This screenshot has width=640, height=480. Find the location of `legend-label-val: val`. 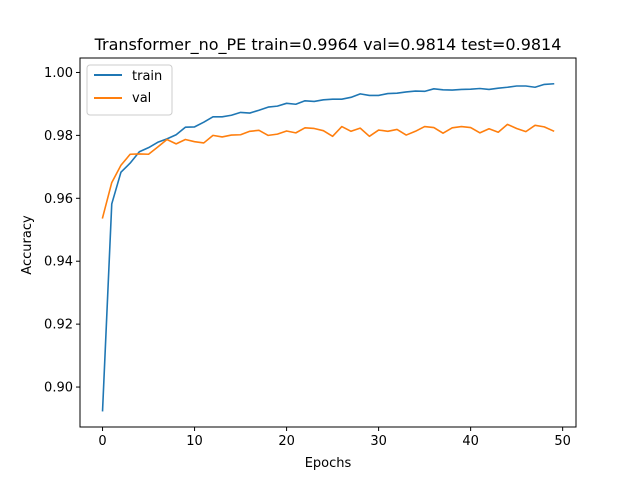

legend-label-val: val is located at coordinates (141, 98).